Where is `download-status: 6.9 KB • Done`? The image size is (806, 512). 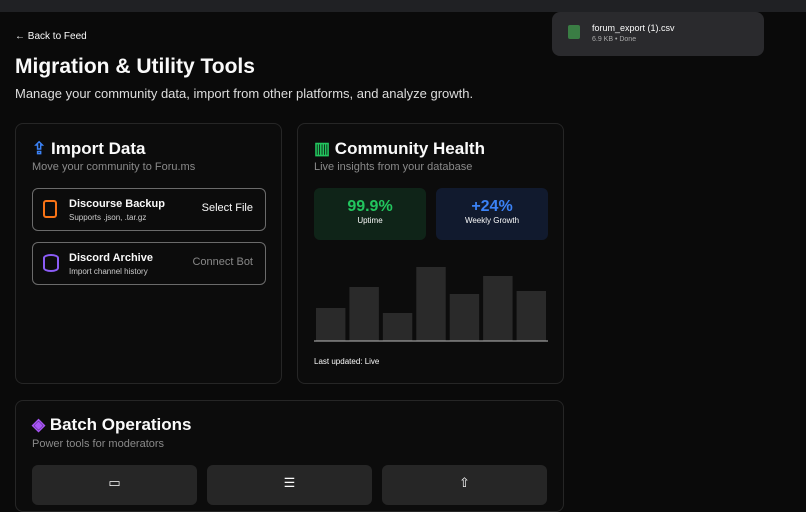
download-status: 6.9 KB • Done is located at coordinates (614, 39).